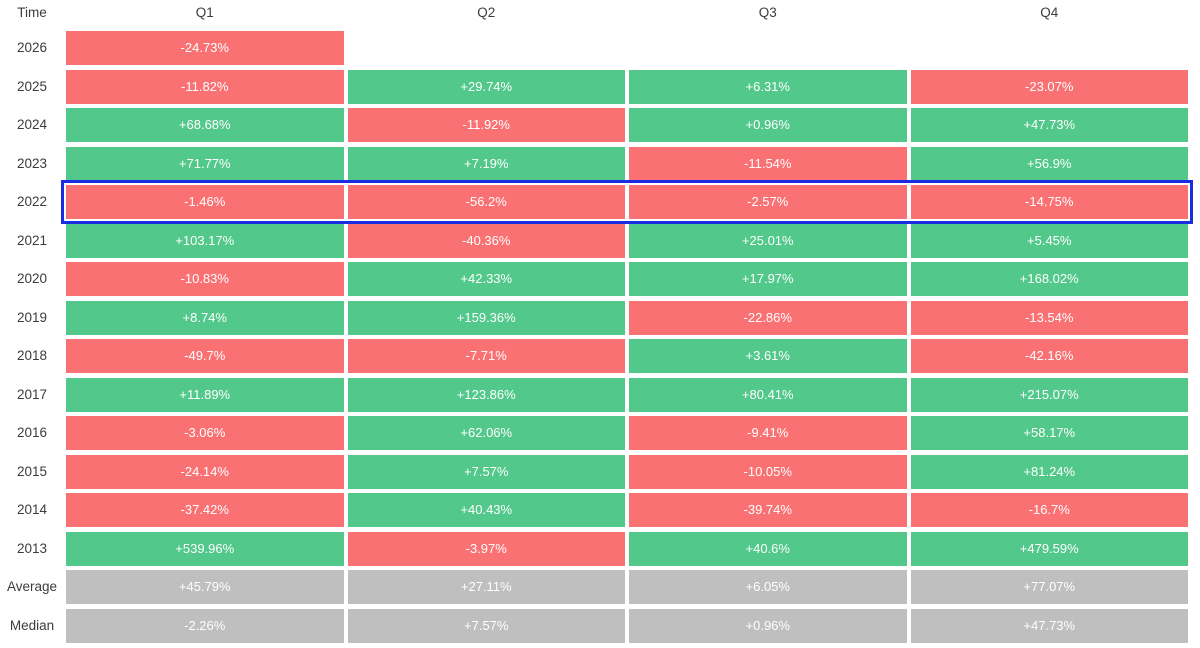 This screenshot has height=648, width=1200. Describe the element at coordinates (205, 587) in the screenshot. I see `cell-average-q1: +45.79%` at that location.